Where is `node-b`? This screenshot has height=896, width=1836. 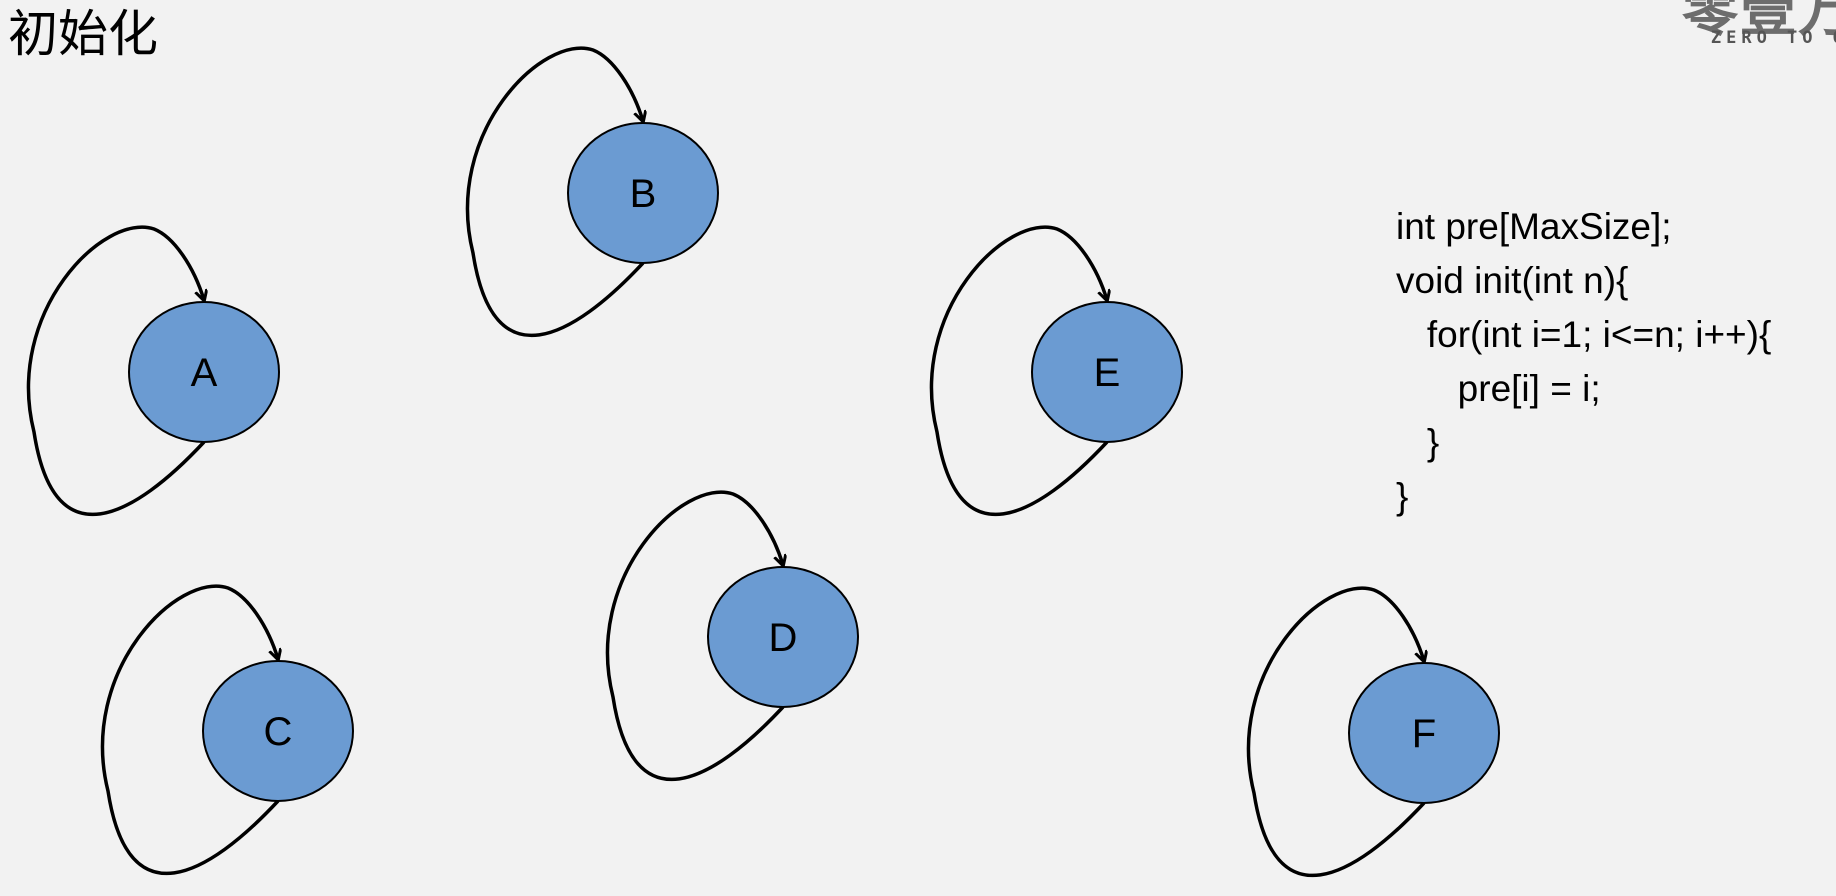 node-b is located at coordinates (643, 193).